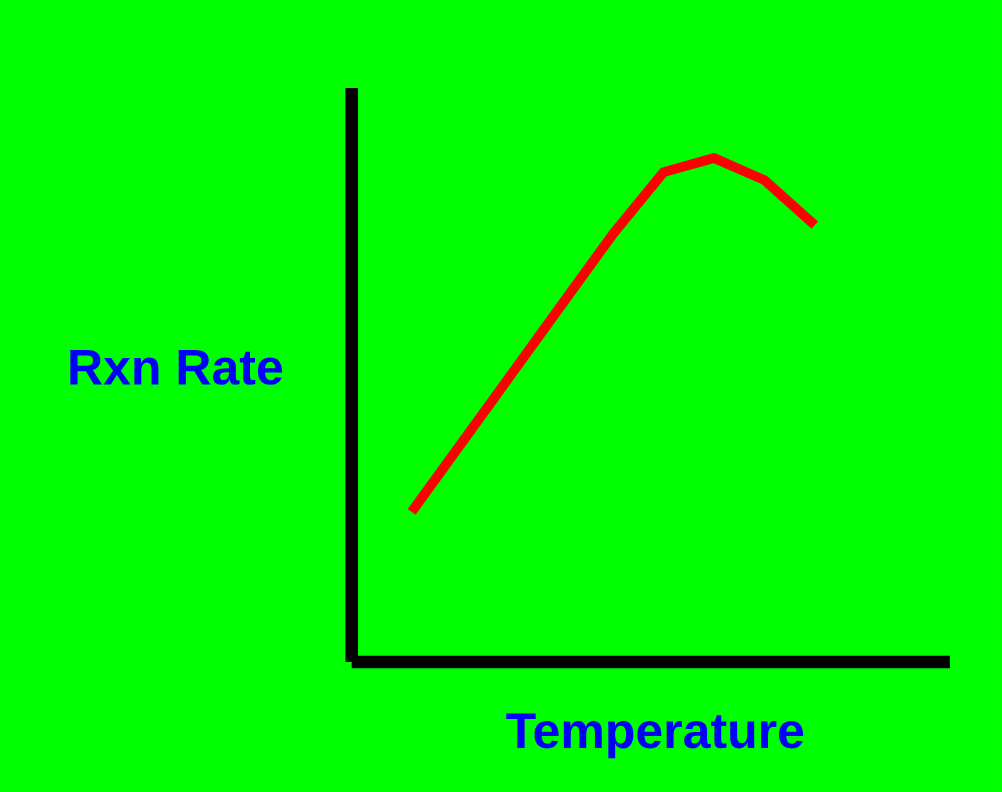 This screenshot has height=792, width=1002. I want to click on x-axis-title: Temperature, so click(655, 736).